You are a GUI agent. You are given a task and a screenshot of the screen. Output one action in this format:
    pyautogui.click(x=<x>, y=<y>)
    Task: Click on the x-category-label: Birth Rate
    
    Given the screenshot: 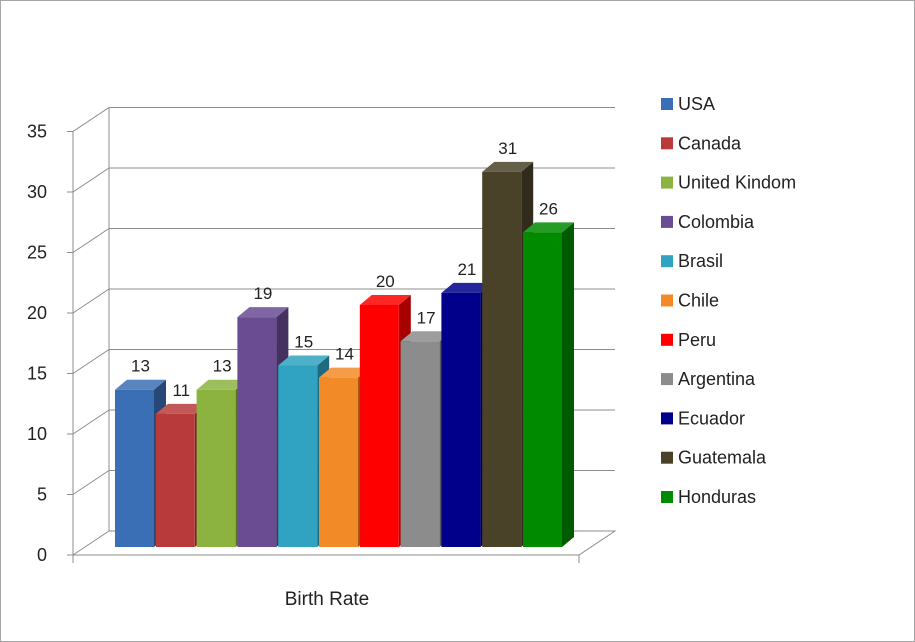 What is the action you would take?
    pyautogui.click(x=327, y=599)
    